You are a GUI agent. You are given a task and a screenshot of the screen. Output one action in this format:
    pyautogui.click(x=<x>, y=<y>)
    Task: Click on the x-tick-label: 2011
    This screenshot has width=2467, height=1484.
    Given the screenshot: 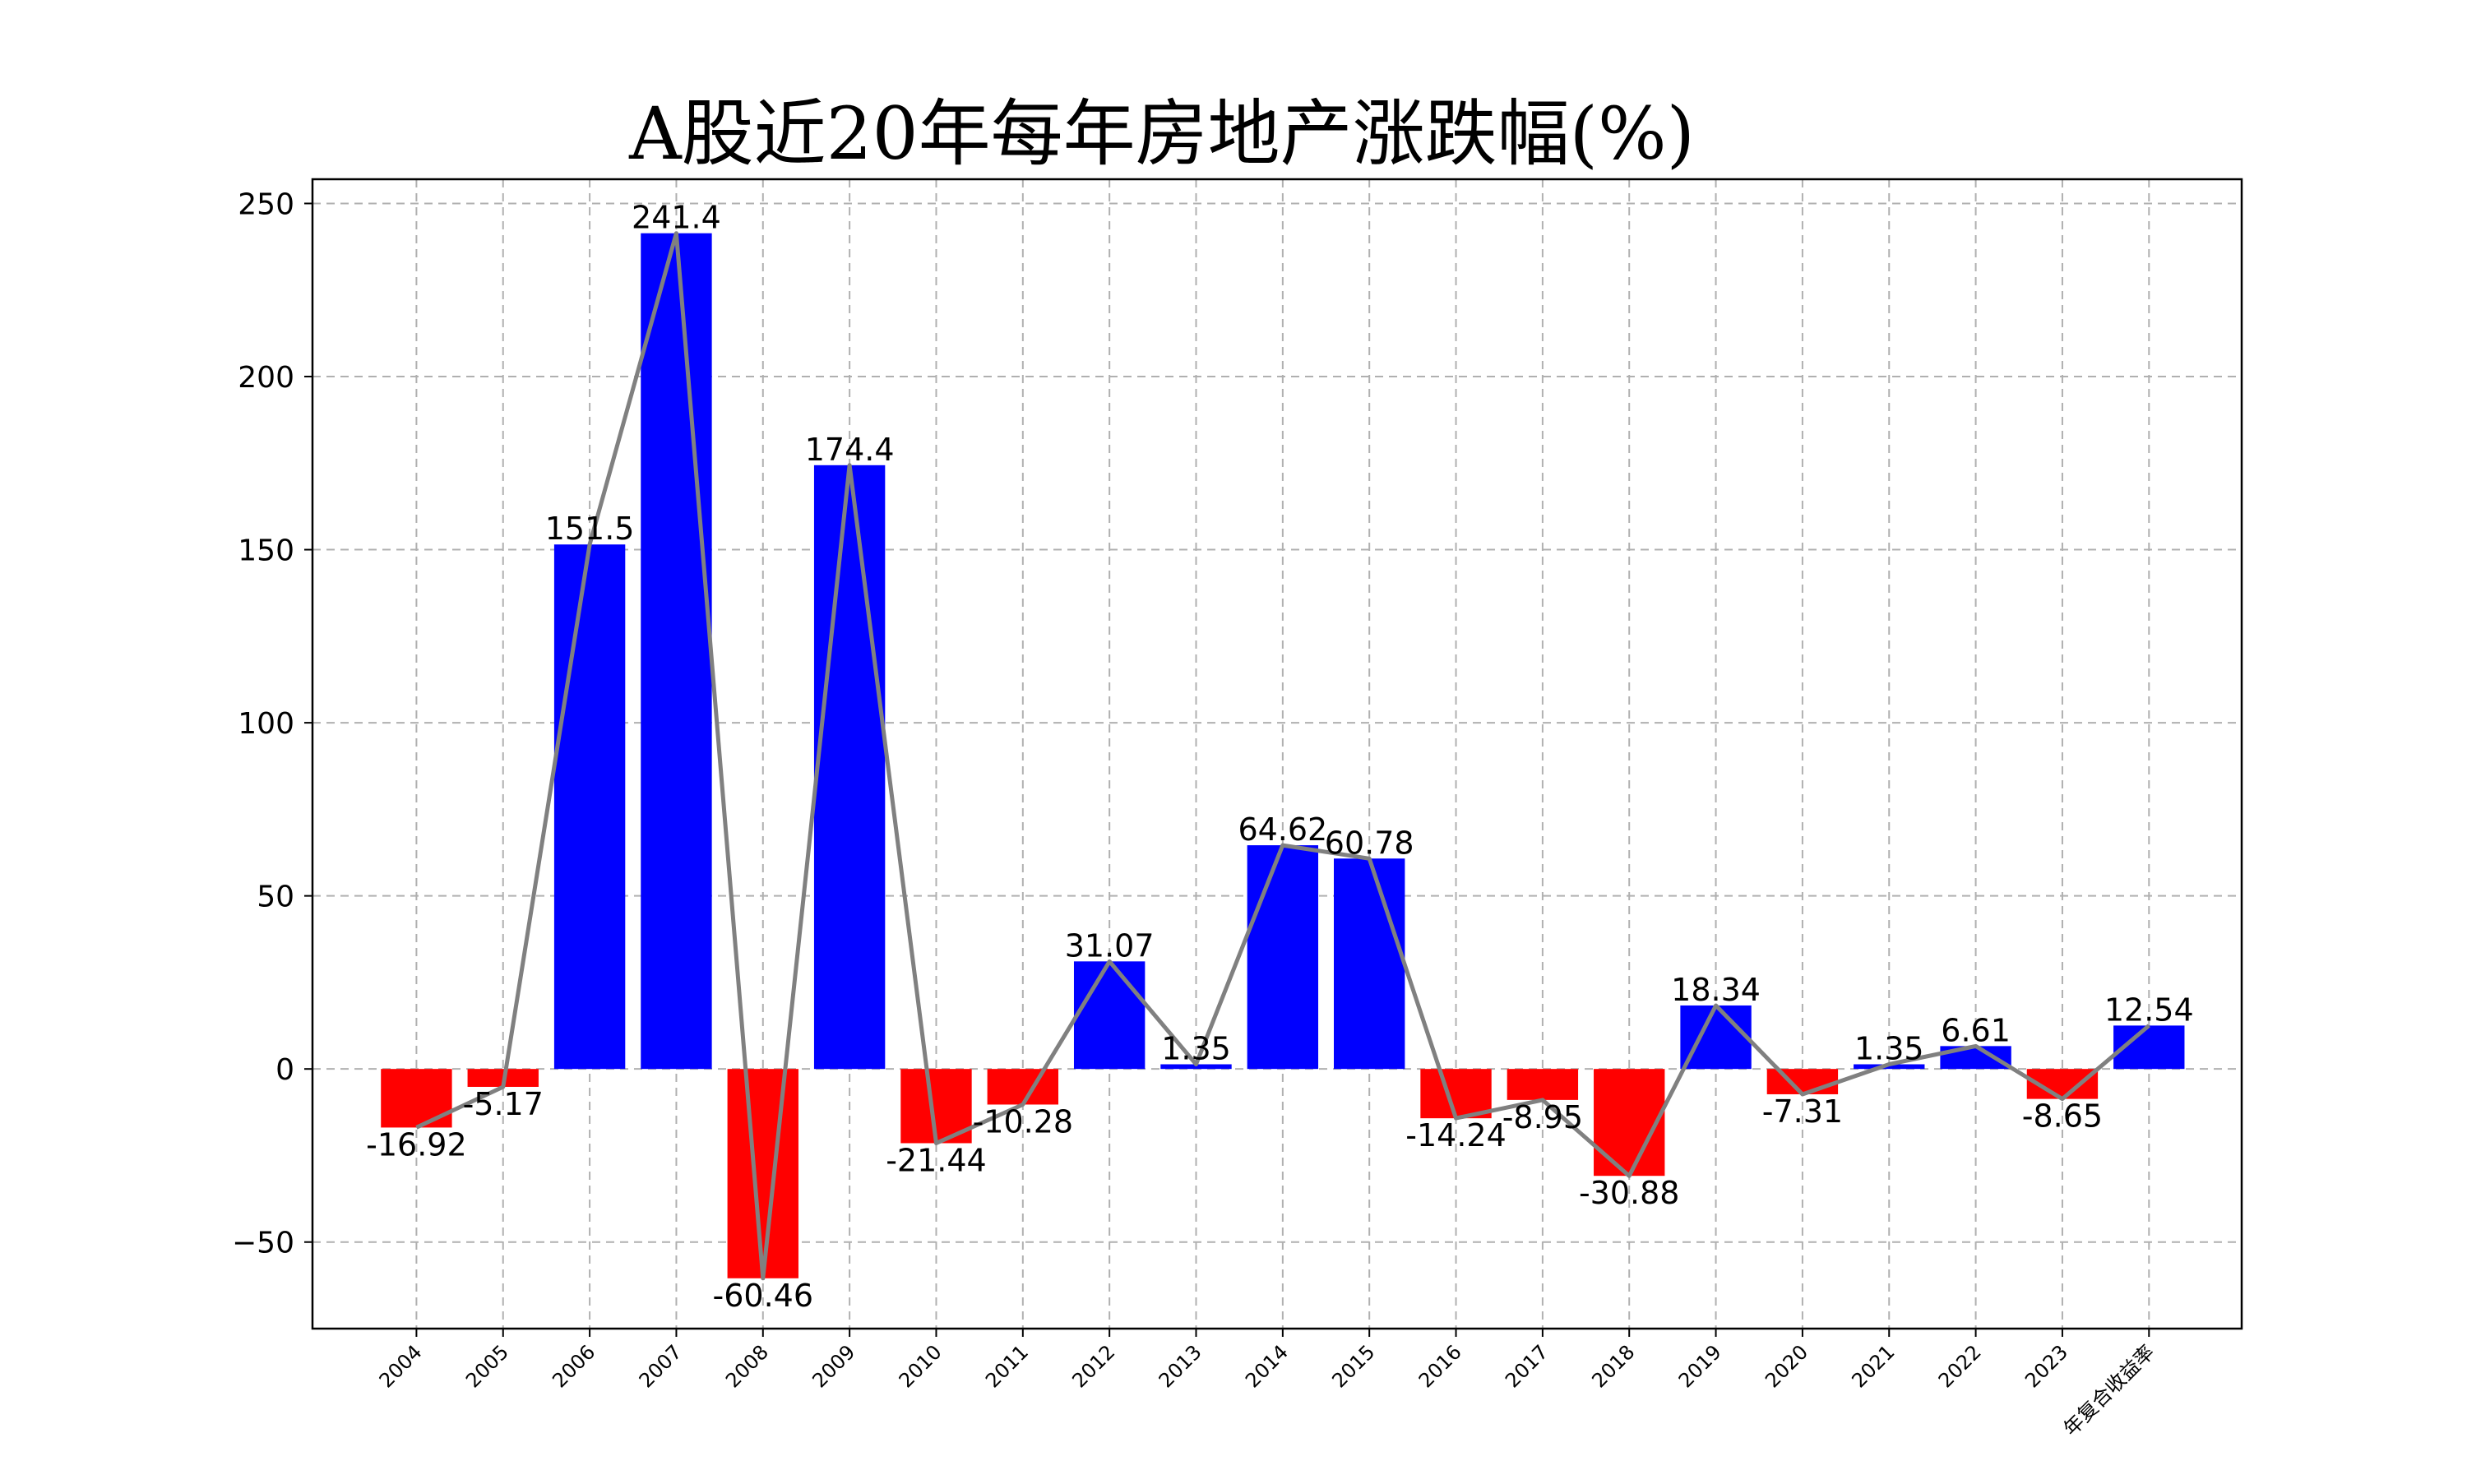 What is the action you would take?
    pyautogui.click(x=1007, y=1366)
    